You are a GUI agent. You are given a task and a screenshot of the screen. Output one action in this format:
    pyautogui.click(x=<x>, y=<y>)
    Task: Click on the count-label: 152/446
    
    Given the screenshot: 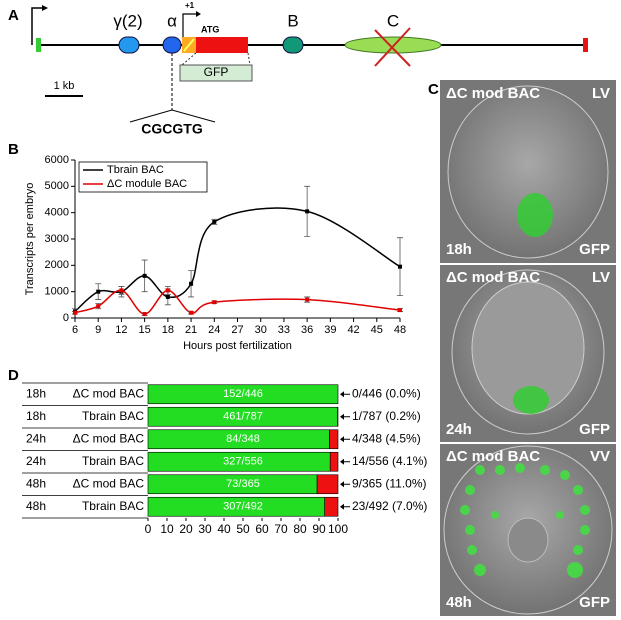 What is the action you would take?
    pyautogui.click(x=243, y=394)
    